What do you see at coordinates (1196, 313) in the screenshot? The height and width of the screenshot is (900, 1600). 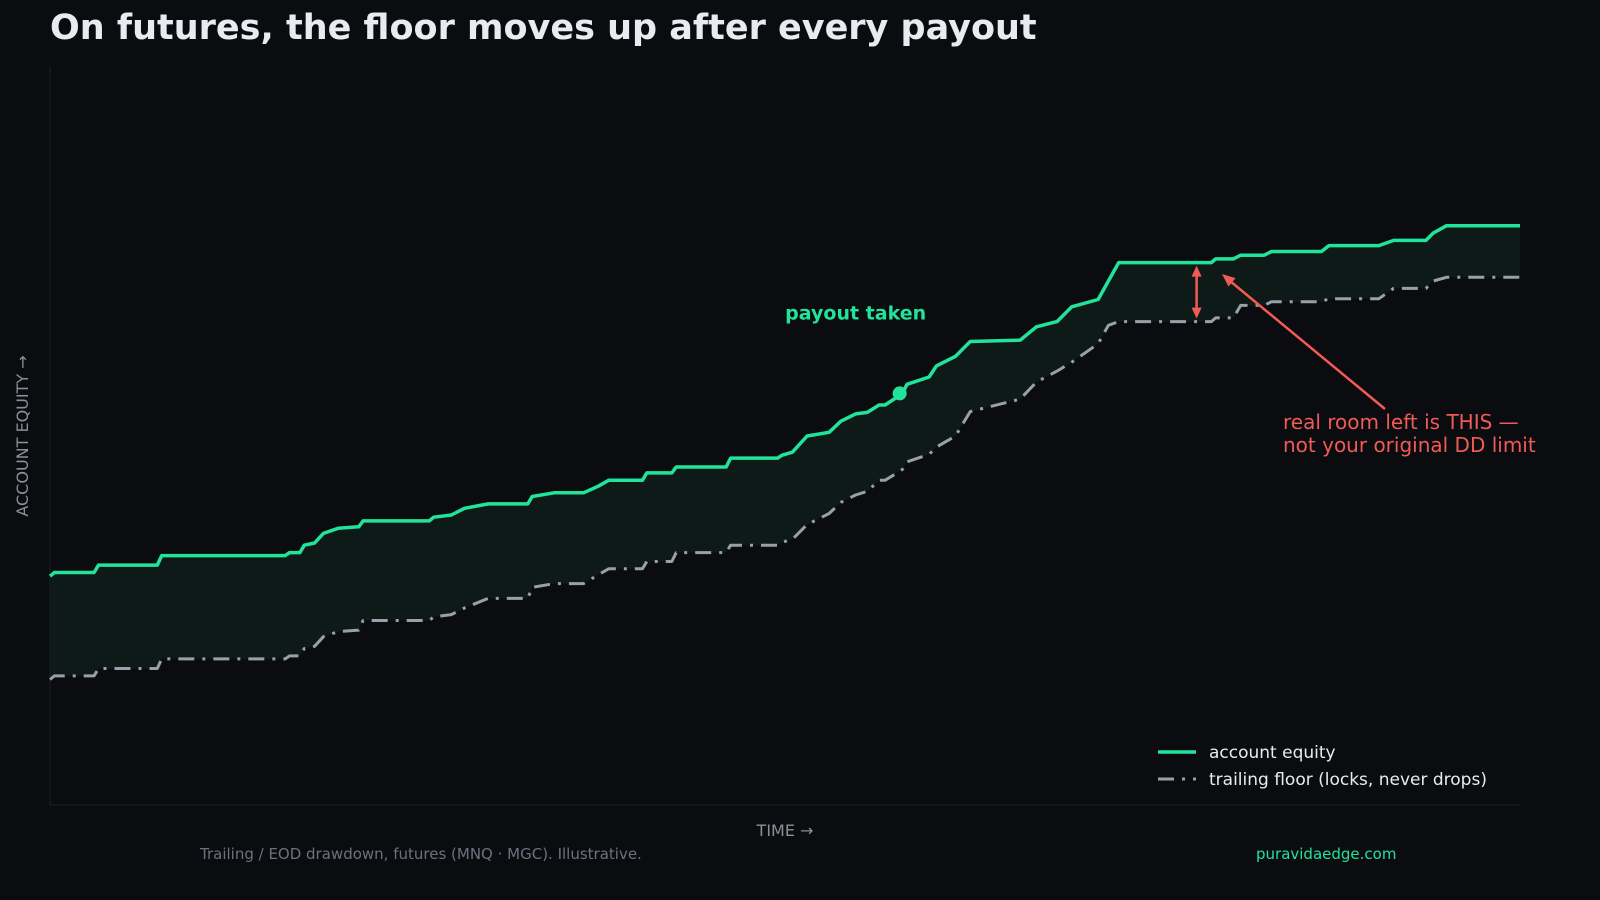 I see `room-arrow-head-bottom` at bounding box center [1196, 313].